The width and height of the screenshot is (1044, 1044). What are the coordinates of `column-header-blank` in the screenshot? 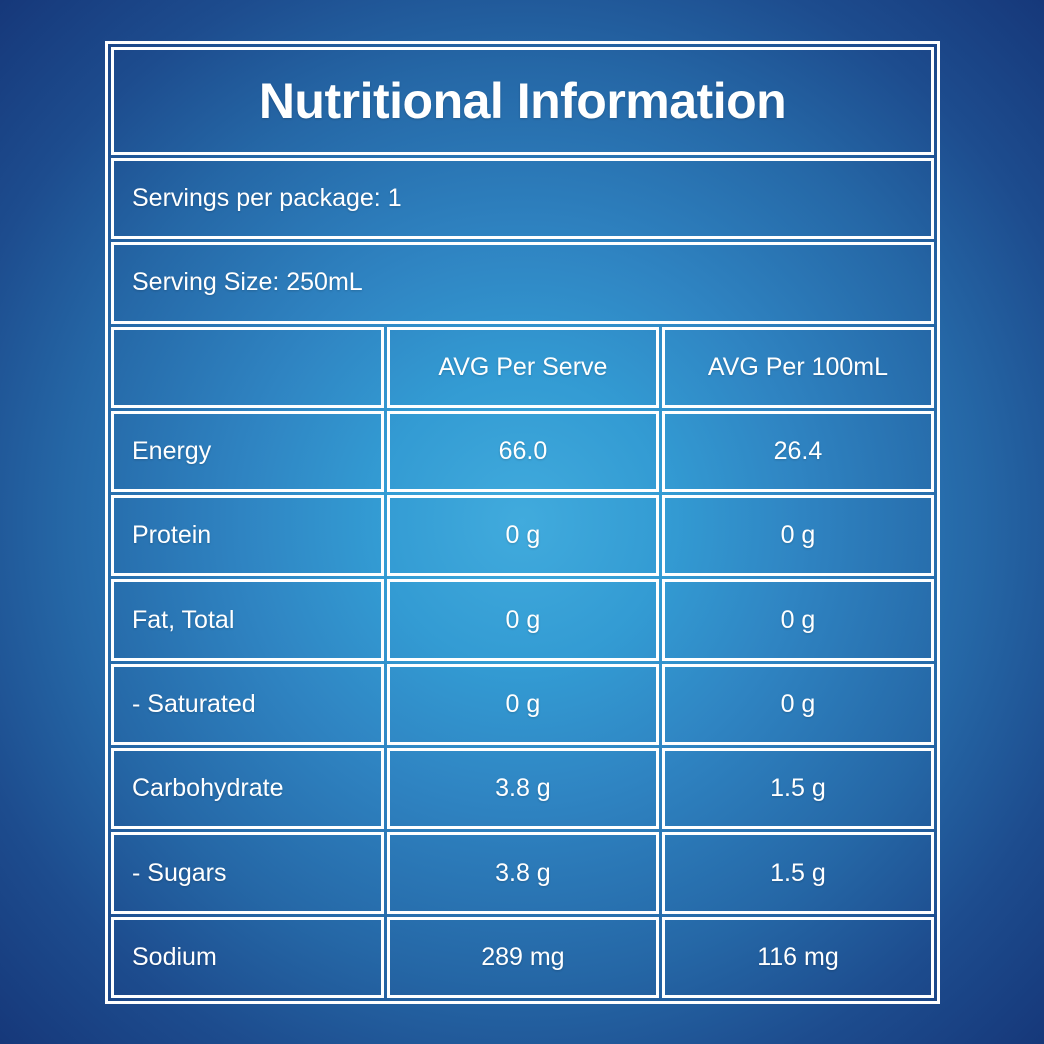 It's located at (247, 367).